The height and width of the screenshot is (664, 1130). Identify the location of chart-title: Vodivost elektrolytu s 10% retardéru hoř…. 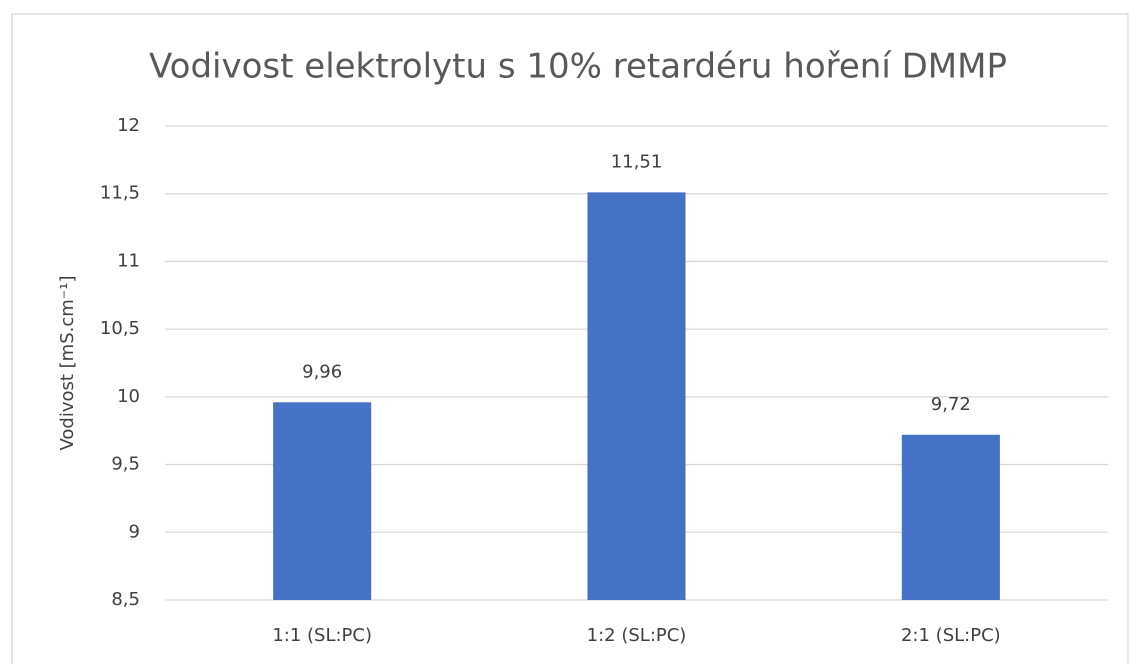
(578, 67).